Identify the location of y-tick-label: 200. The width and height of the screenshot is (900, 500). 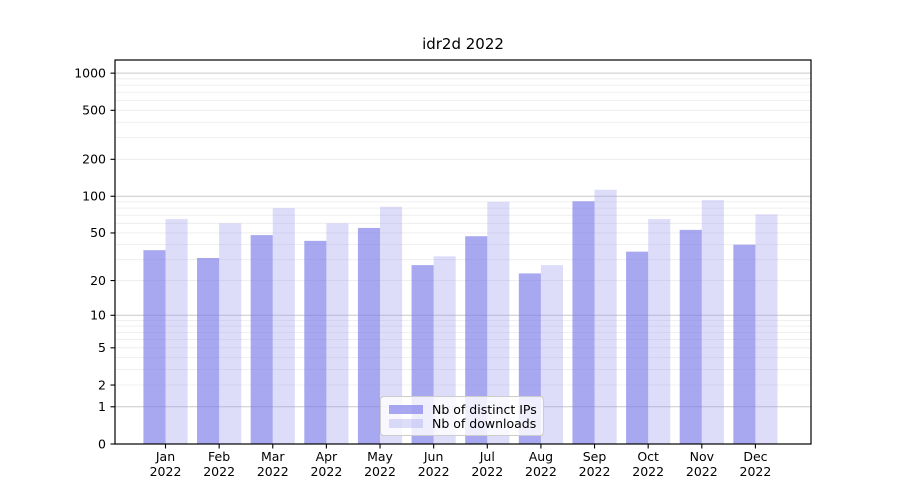
(94, 159).